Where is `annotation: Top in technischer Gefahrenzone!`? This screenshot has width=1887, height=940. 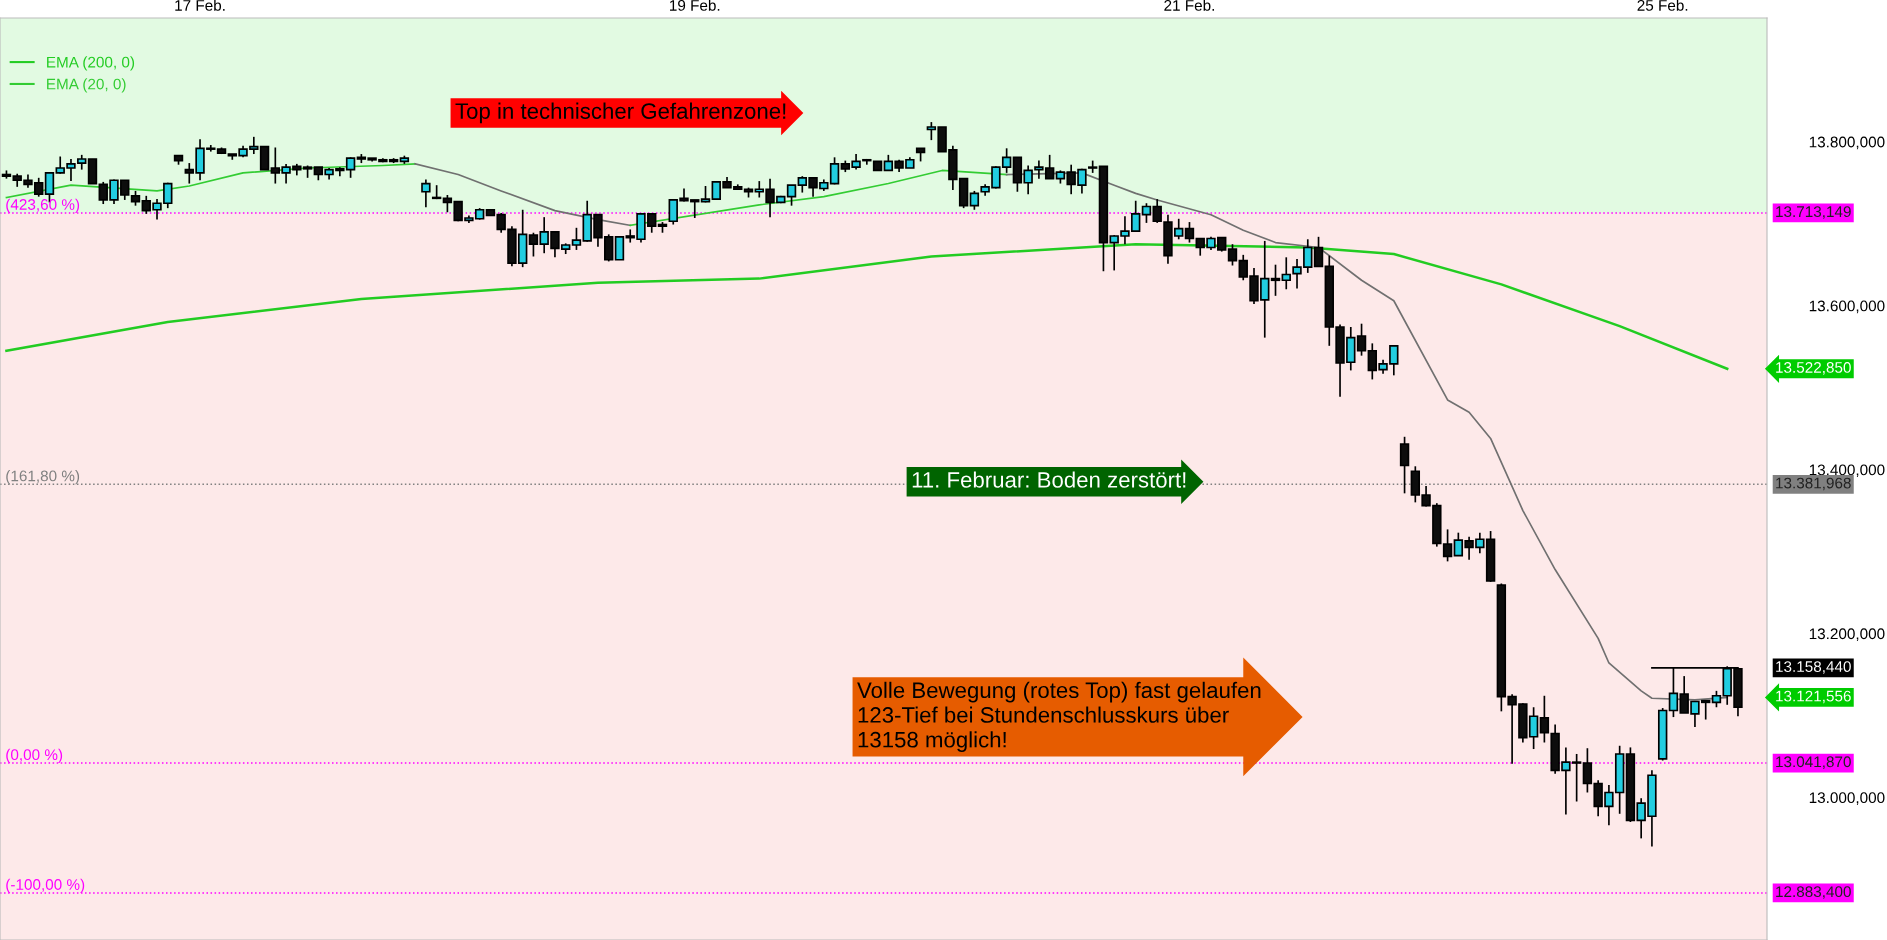
annotation: Top in technischer Gefahrenzone! is located at coordinates (620, 113).